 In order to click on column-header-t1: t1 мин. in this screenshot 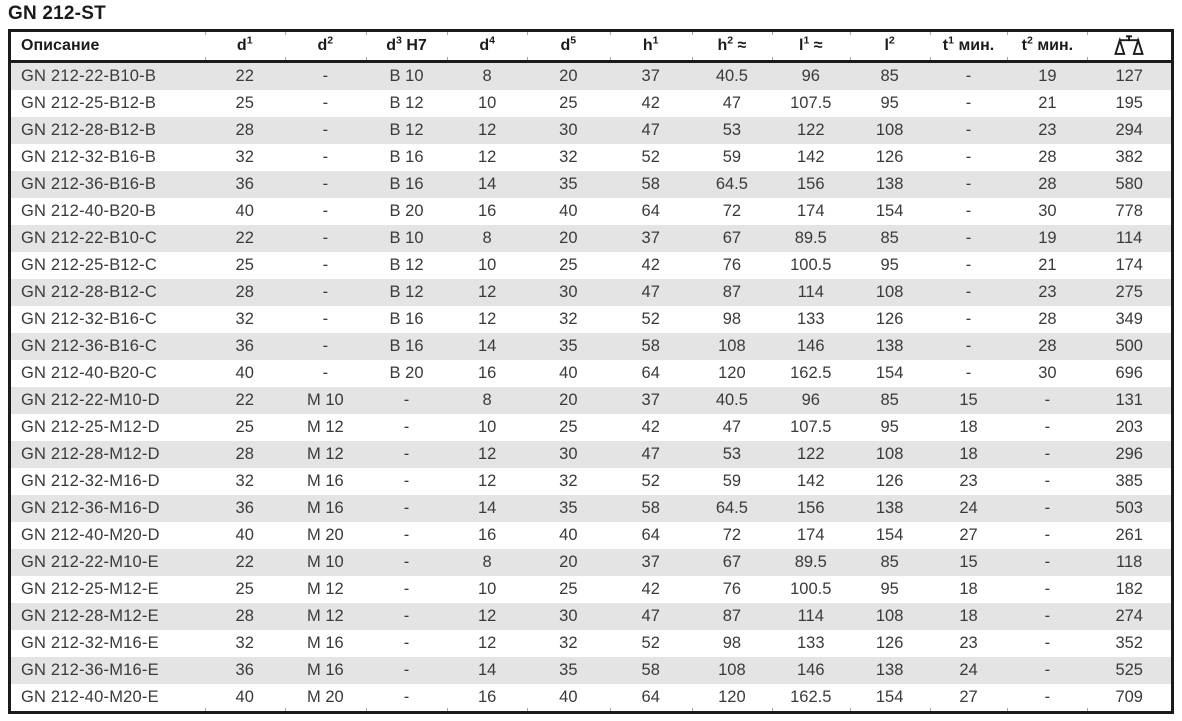, I will do `click(968, 47)`.